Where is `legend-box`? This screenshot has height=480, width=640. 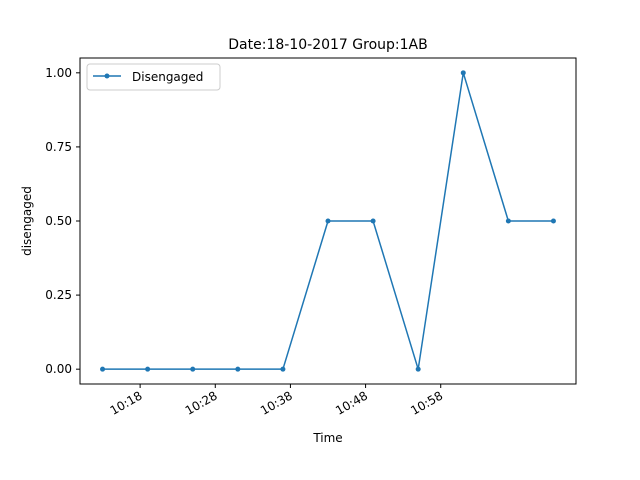 legend-box is located at coordinates (153, 77).